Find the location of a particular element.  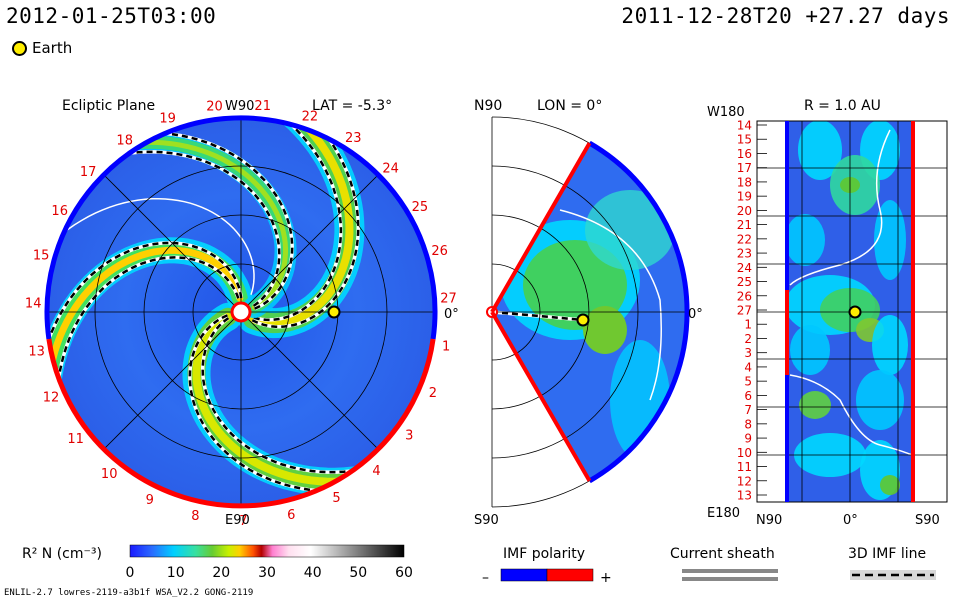

radial-y-tick-label: 6 is located at coordinates (748, 396).